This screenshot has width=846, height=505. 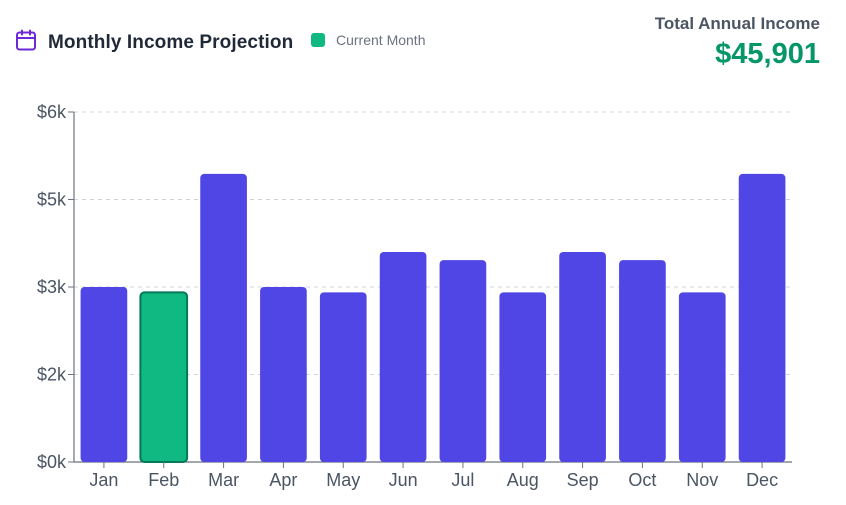 What do you see at coordinates (523, 480) in the screenshot?
I see `x-tick-label: Aug` at bounding box center [523, 480].